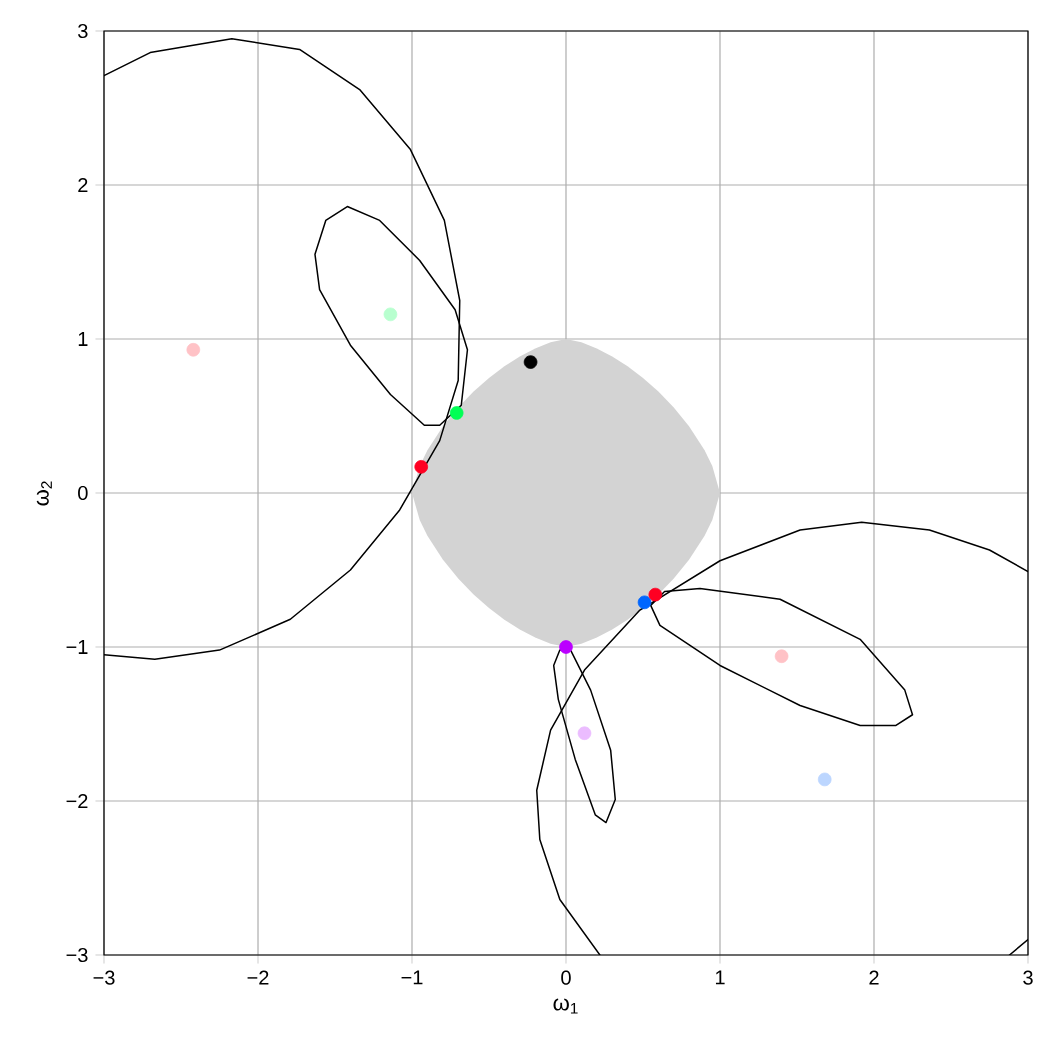 The height and width of the screenshot is (1058, 1055). Describe the element at coordinates (83, 339) in the screenshot. I see `y-tick-label: 1` at that location.